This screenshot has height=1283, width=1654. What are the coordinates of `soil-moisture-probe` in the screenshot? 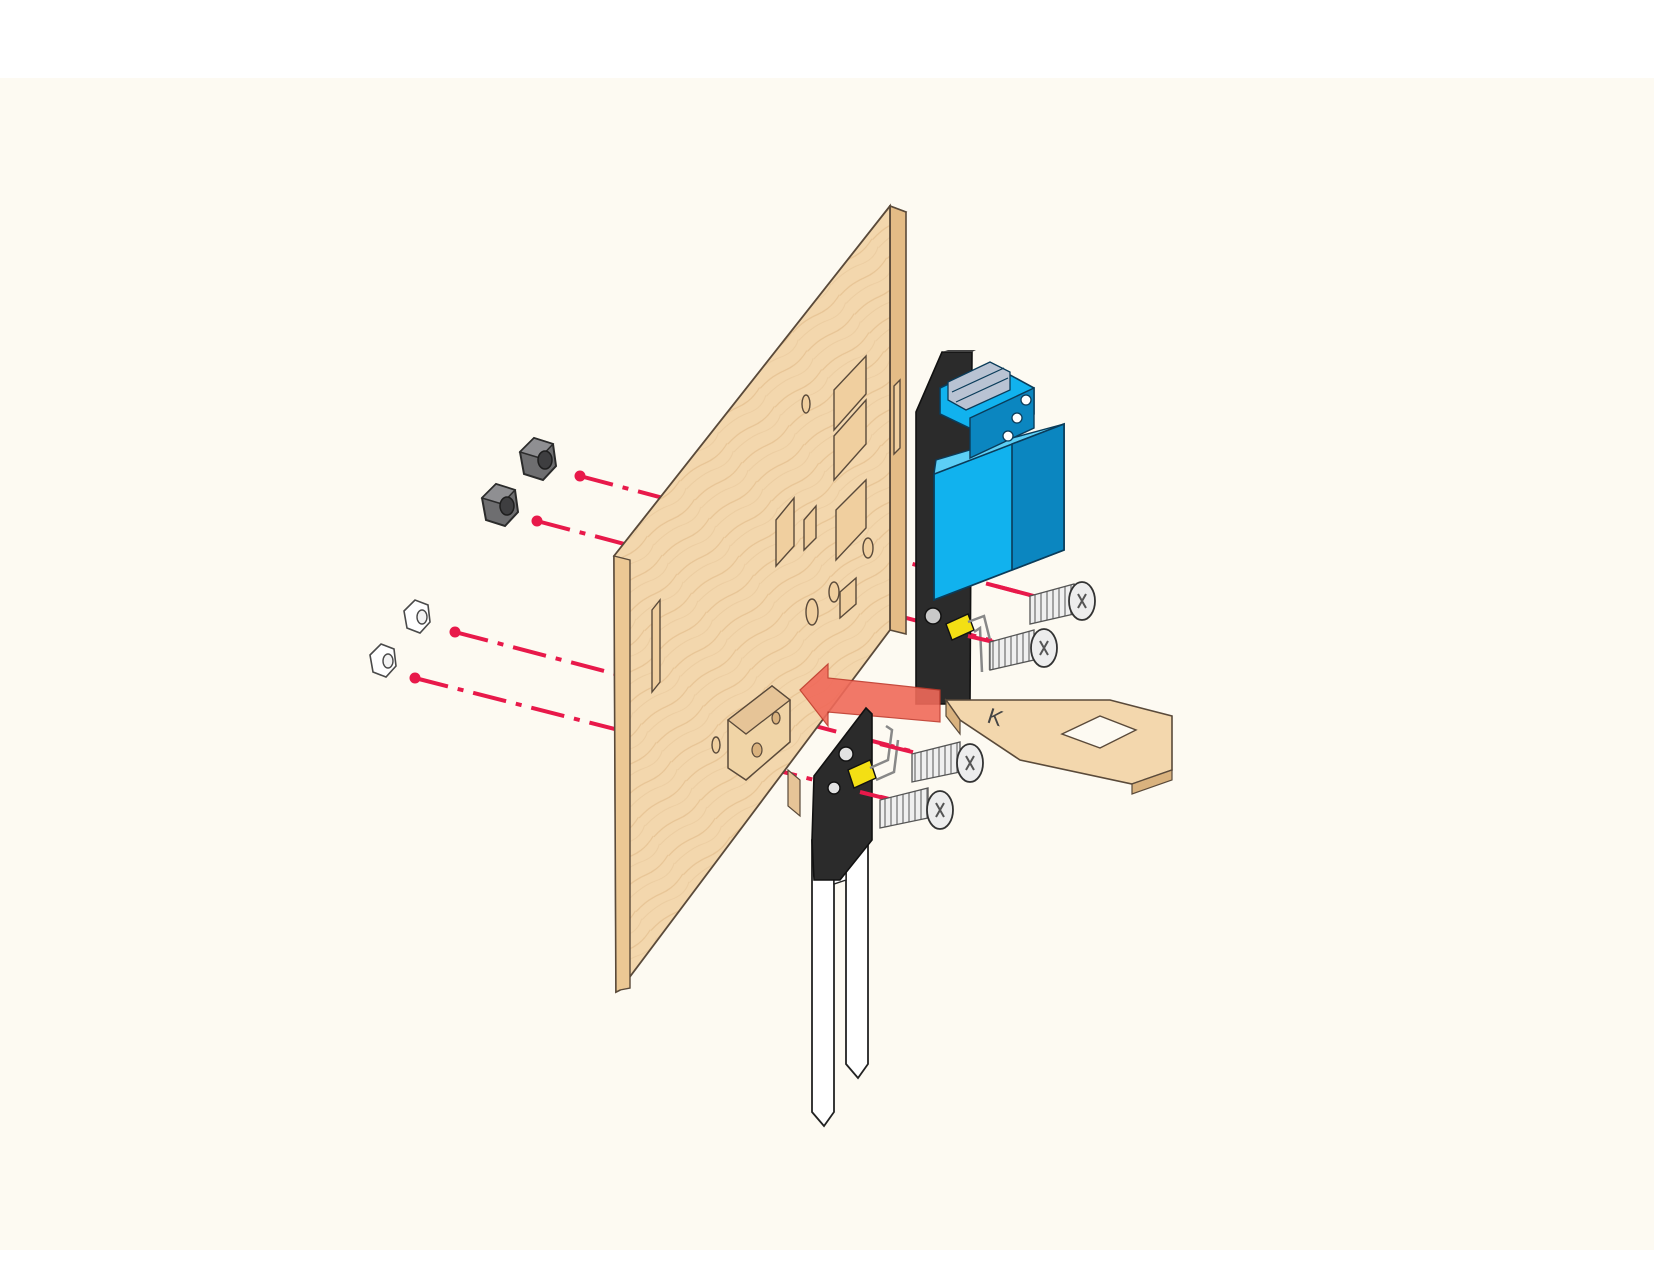 It's located at (855, 917).